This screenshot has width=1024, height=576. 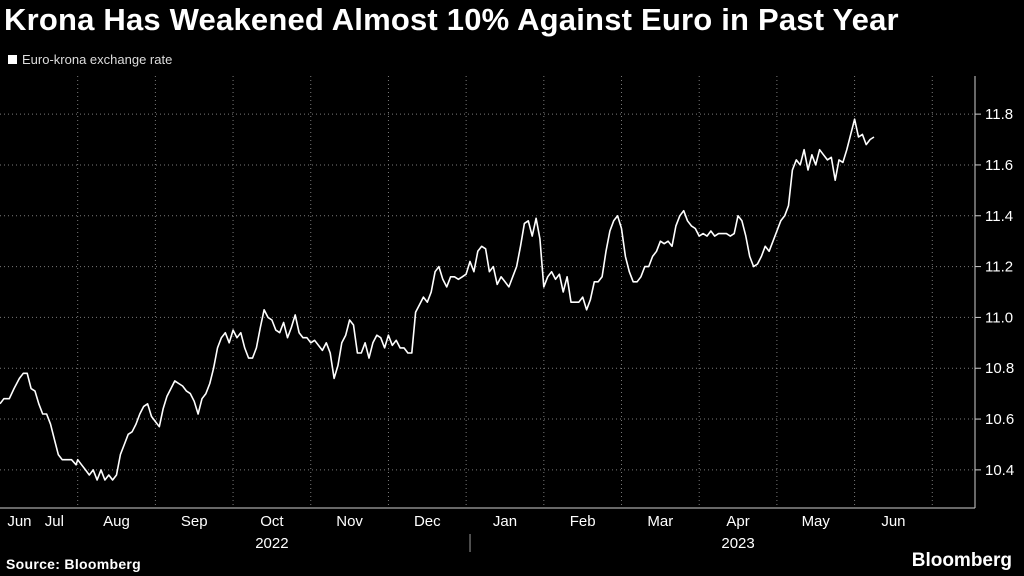 I want to click on y-tick-label: 10.8, so click(x=999, y=368).